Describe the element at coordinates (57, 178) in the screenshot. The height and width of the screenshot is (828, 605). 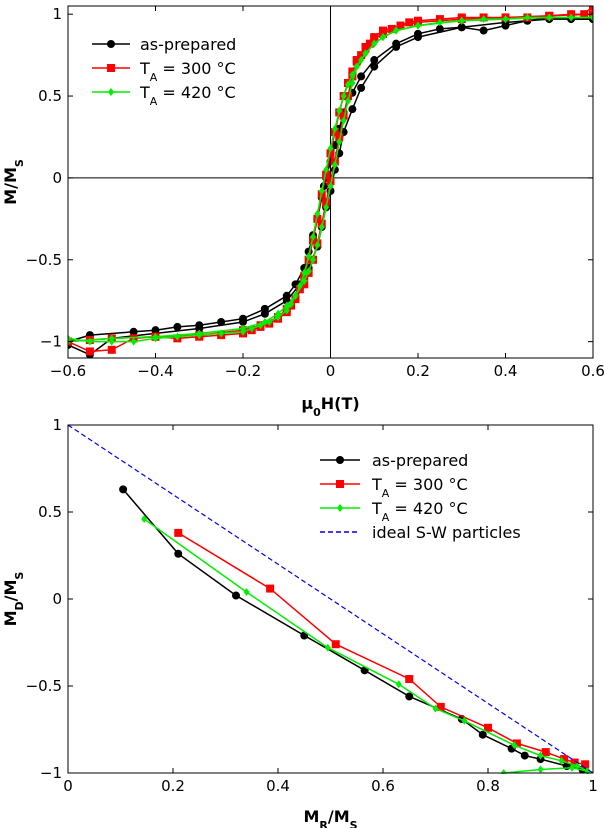
I see `y-tick-label: 0` at that location.